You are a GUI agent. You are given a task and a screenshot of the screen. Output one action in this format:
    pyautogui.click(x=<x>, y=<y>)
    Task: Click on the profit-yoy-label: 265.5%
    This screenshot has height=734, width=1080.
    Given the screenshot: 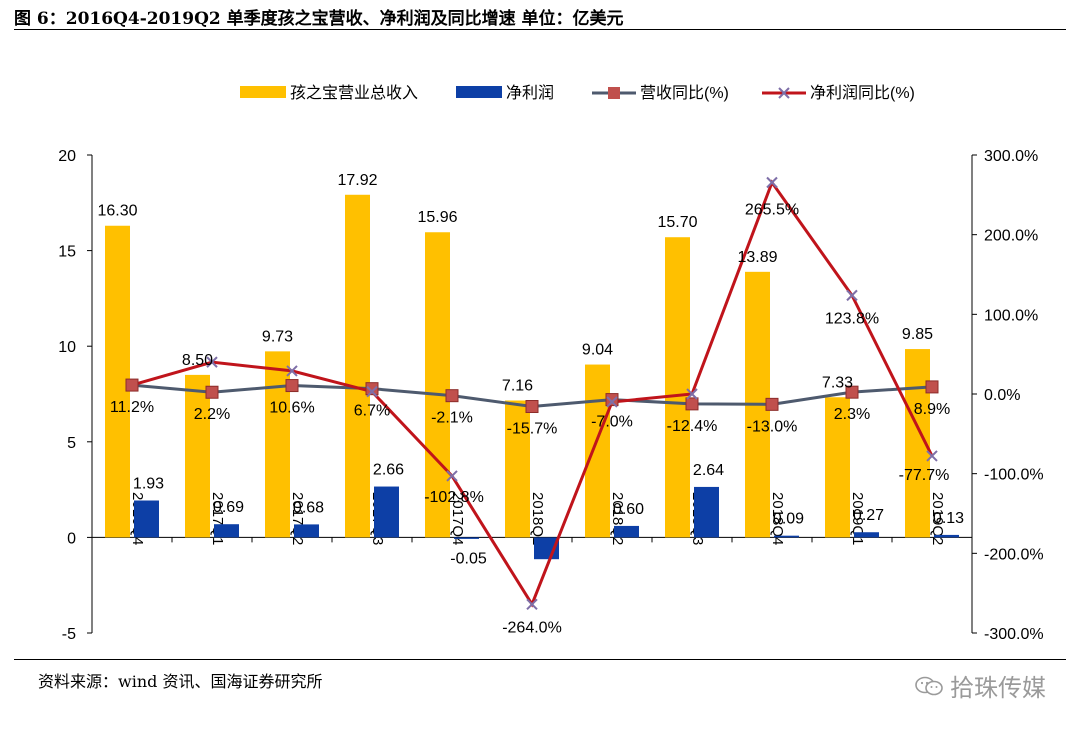 What is the action you would take?
    pyautogui.click(x=772, y=209)
    